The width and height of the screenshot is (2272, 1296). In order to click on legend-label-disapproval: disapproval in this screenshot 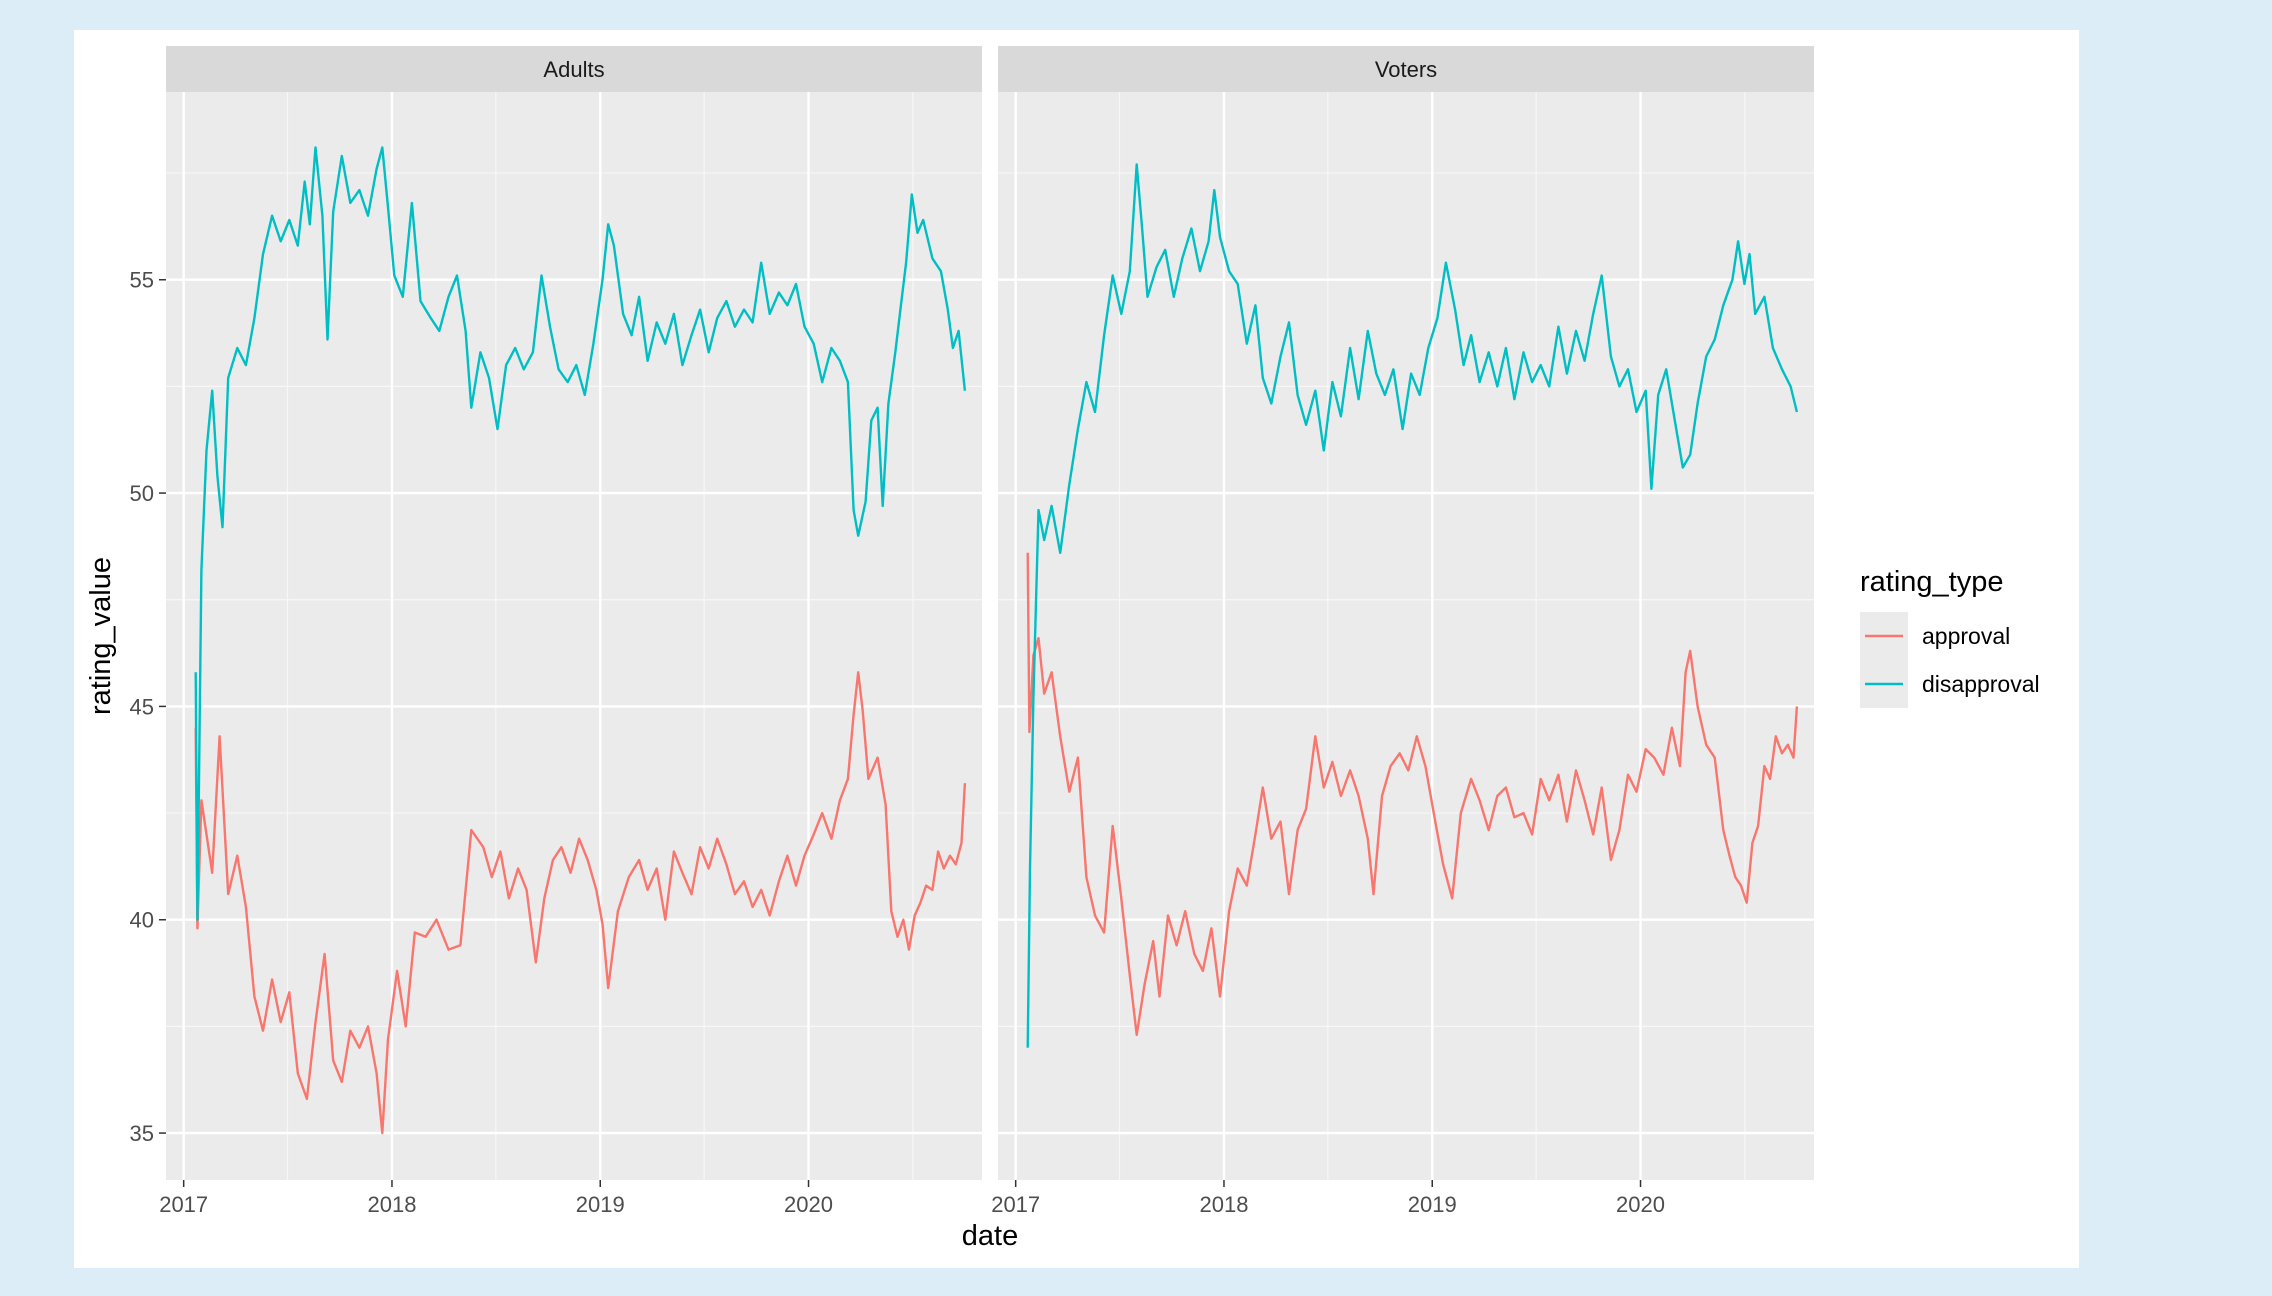, I will do `click(1981, 684)`.